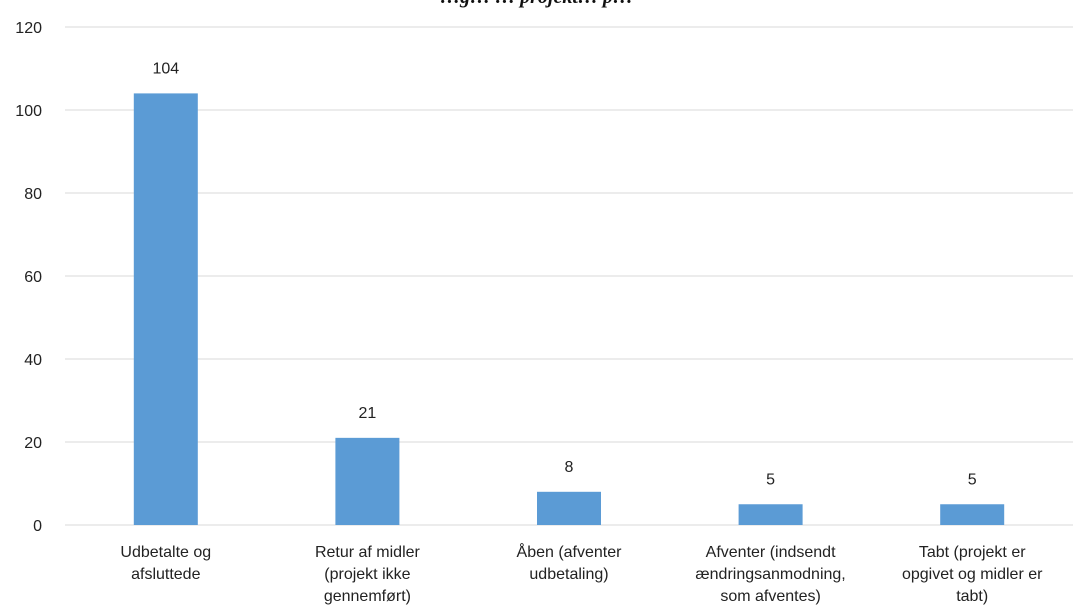 The width and height of the screenshot is (1073, 612). Describe the element at coordinates (165, 68) in the screenshot. I see `data-label: 104` at that location.